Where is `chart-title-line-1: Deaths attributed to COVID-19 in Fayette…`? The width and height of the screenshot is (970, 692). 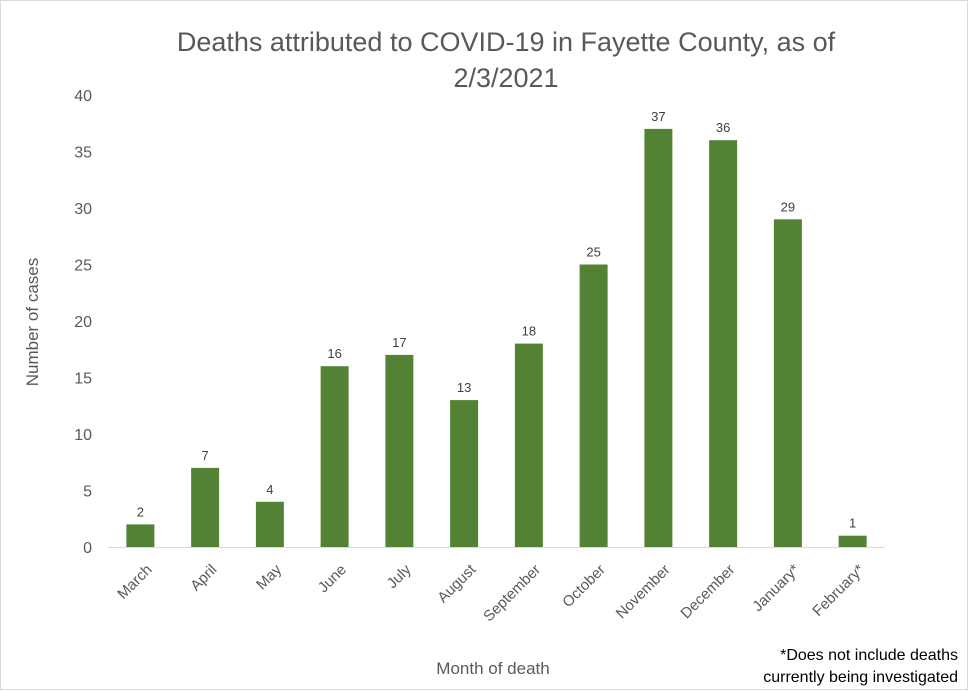 chart-title-line-1: Deaths attributed to COVID-19 in Fayette… is located at coordinates (506, 42).